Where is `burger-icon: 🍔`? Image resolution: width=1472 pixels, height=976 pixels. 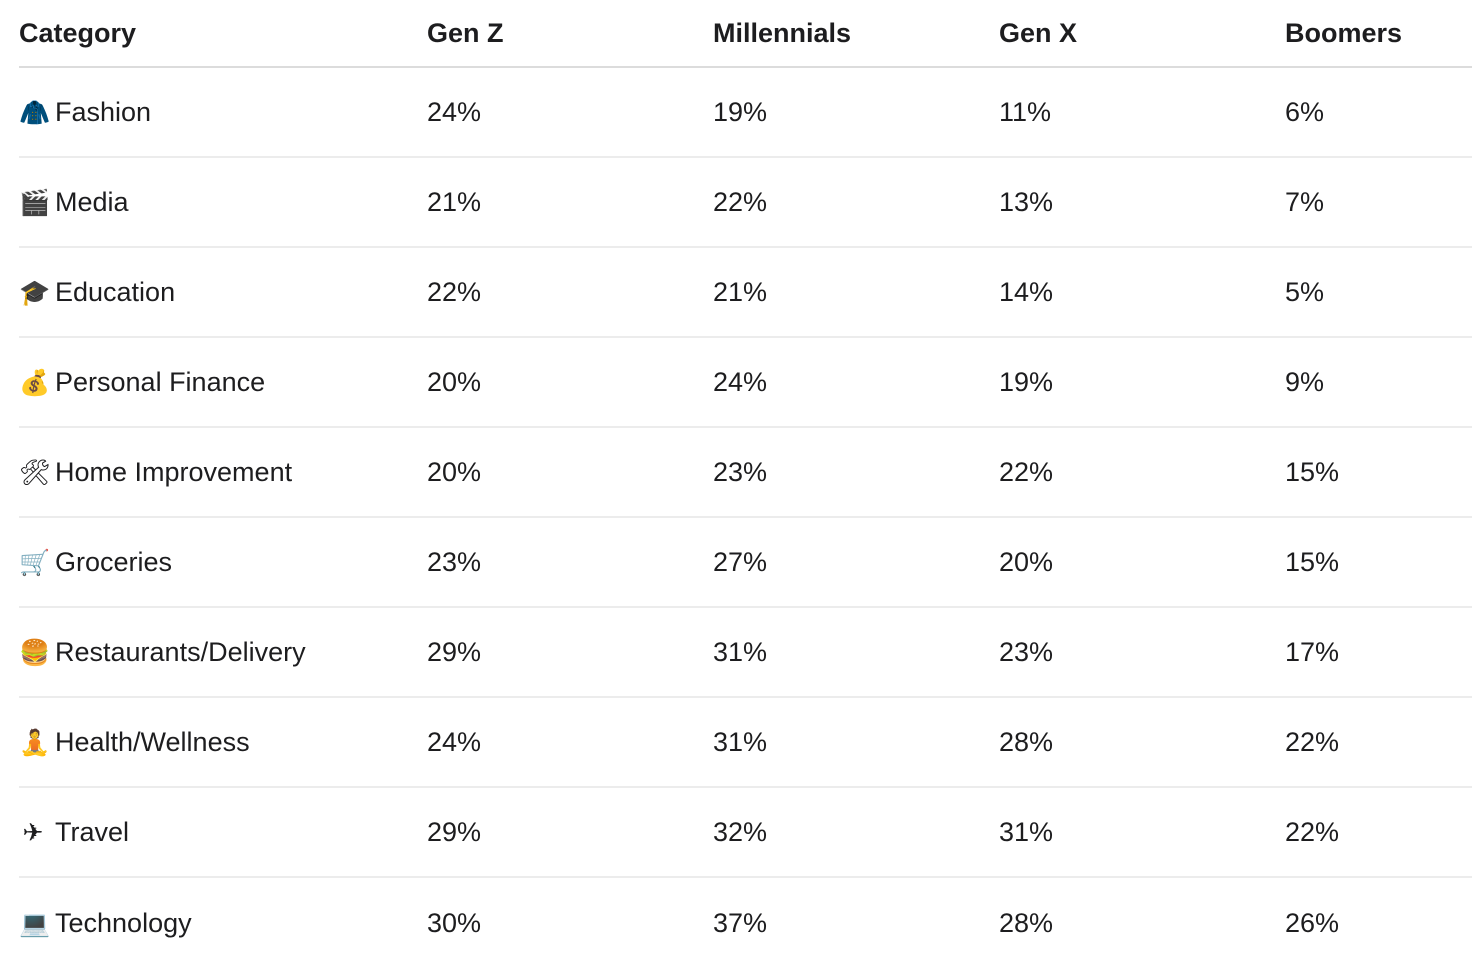
burger-icon: 🍔 is located at coordinates (35, 652).